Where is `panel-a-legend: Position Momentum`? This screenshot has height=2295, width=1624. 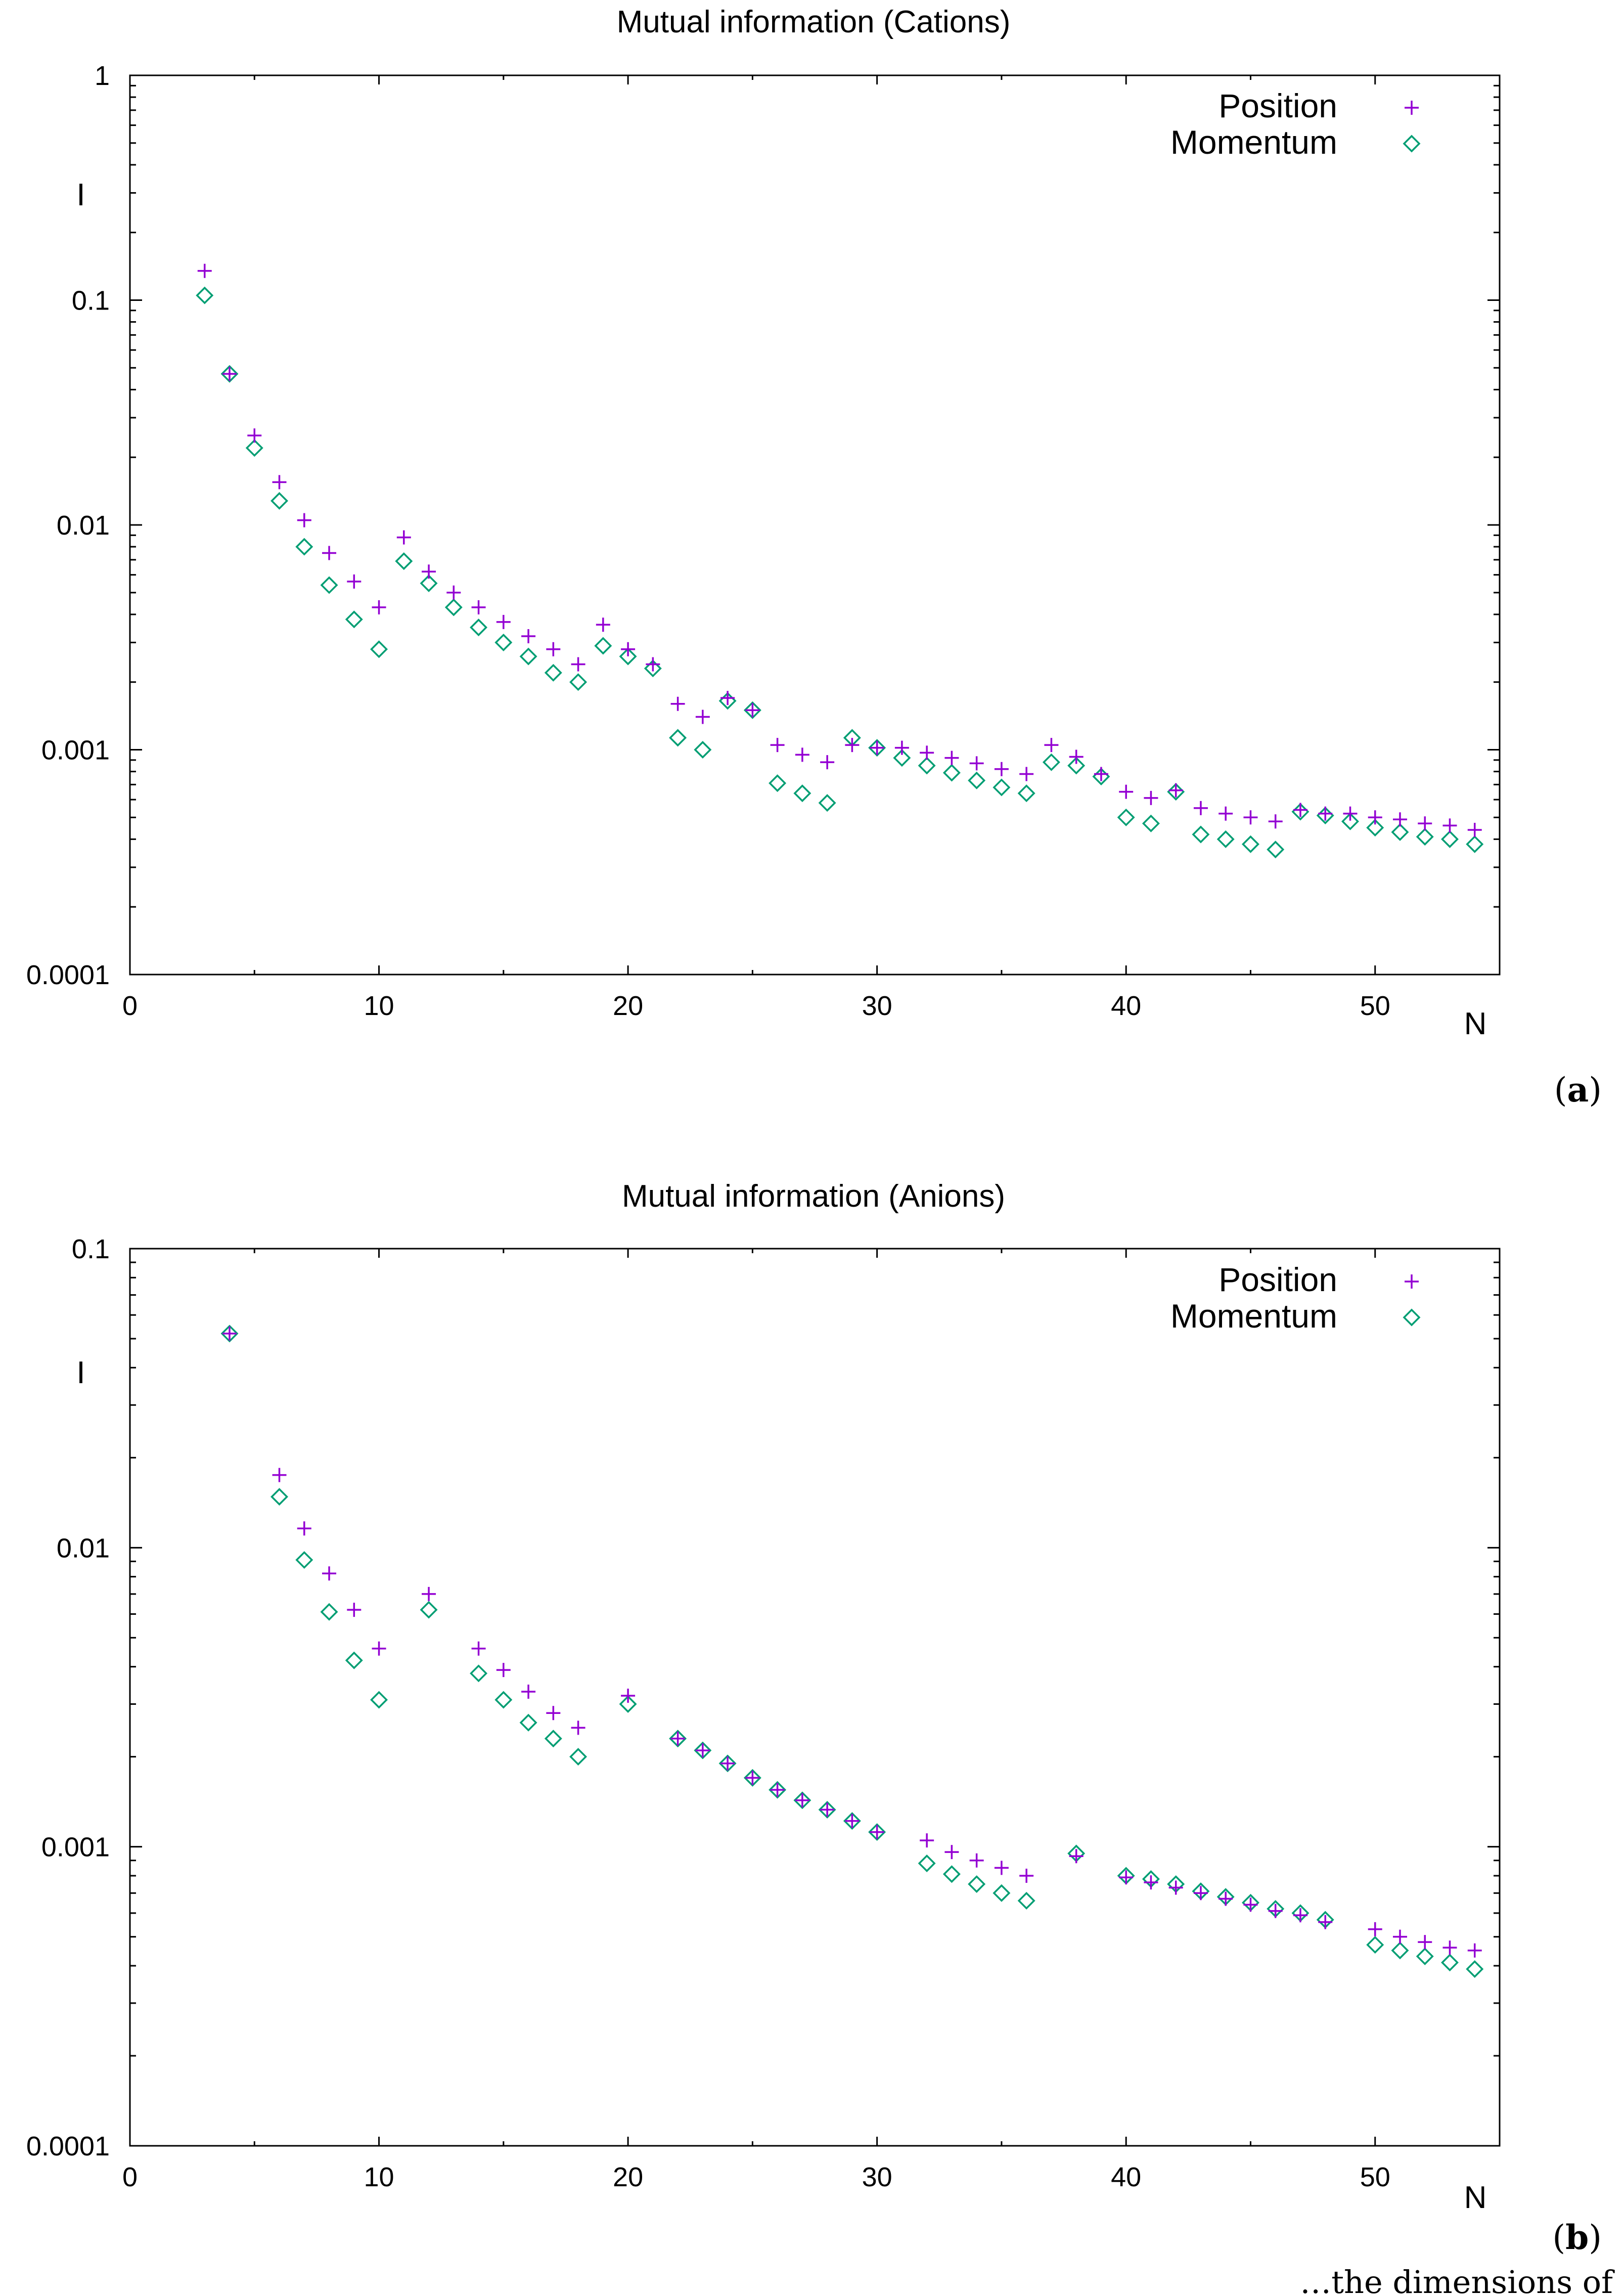 panel-a-legend: Position Momentum is located at coordinates (1295, 124).